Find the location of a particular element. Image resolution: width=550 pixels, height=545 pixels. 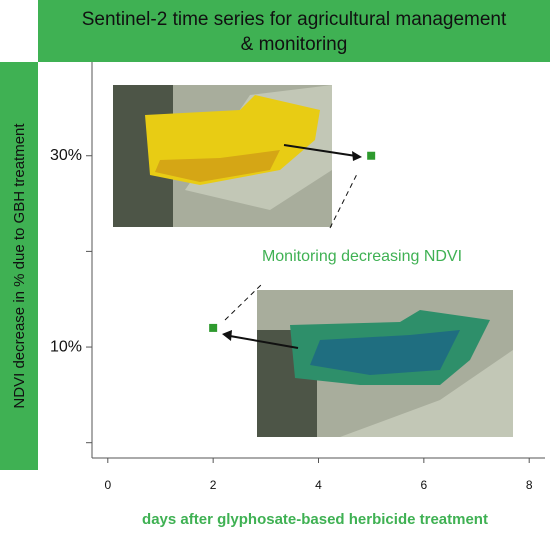

y-tick-label: 30% is located at coordinates (66, 155).